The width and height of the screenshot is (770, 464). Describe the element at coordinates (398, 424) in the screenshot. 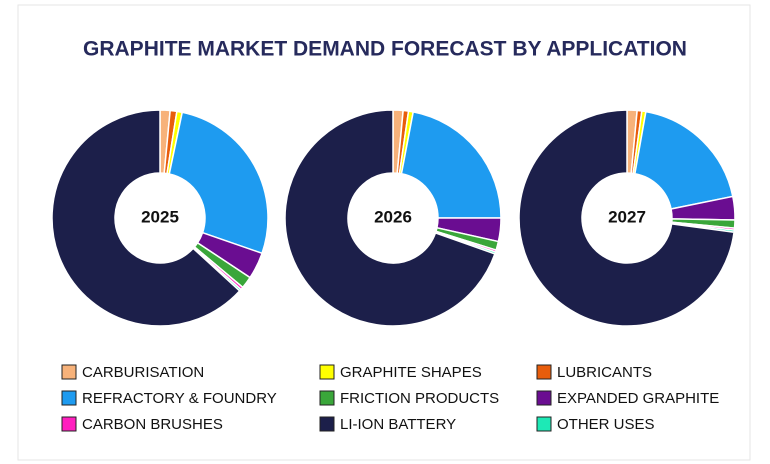

I see `legend-label: LI-ION BATTERY` at that location.